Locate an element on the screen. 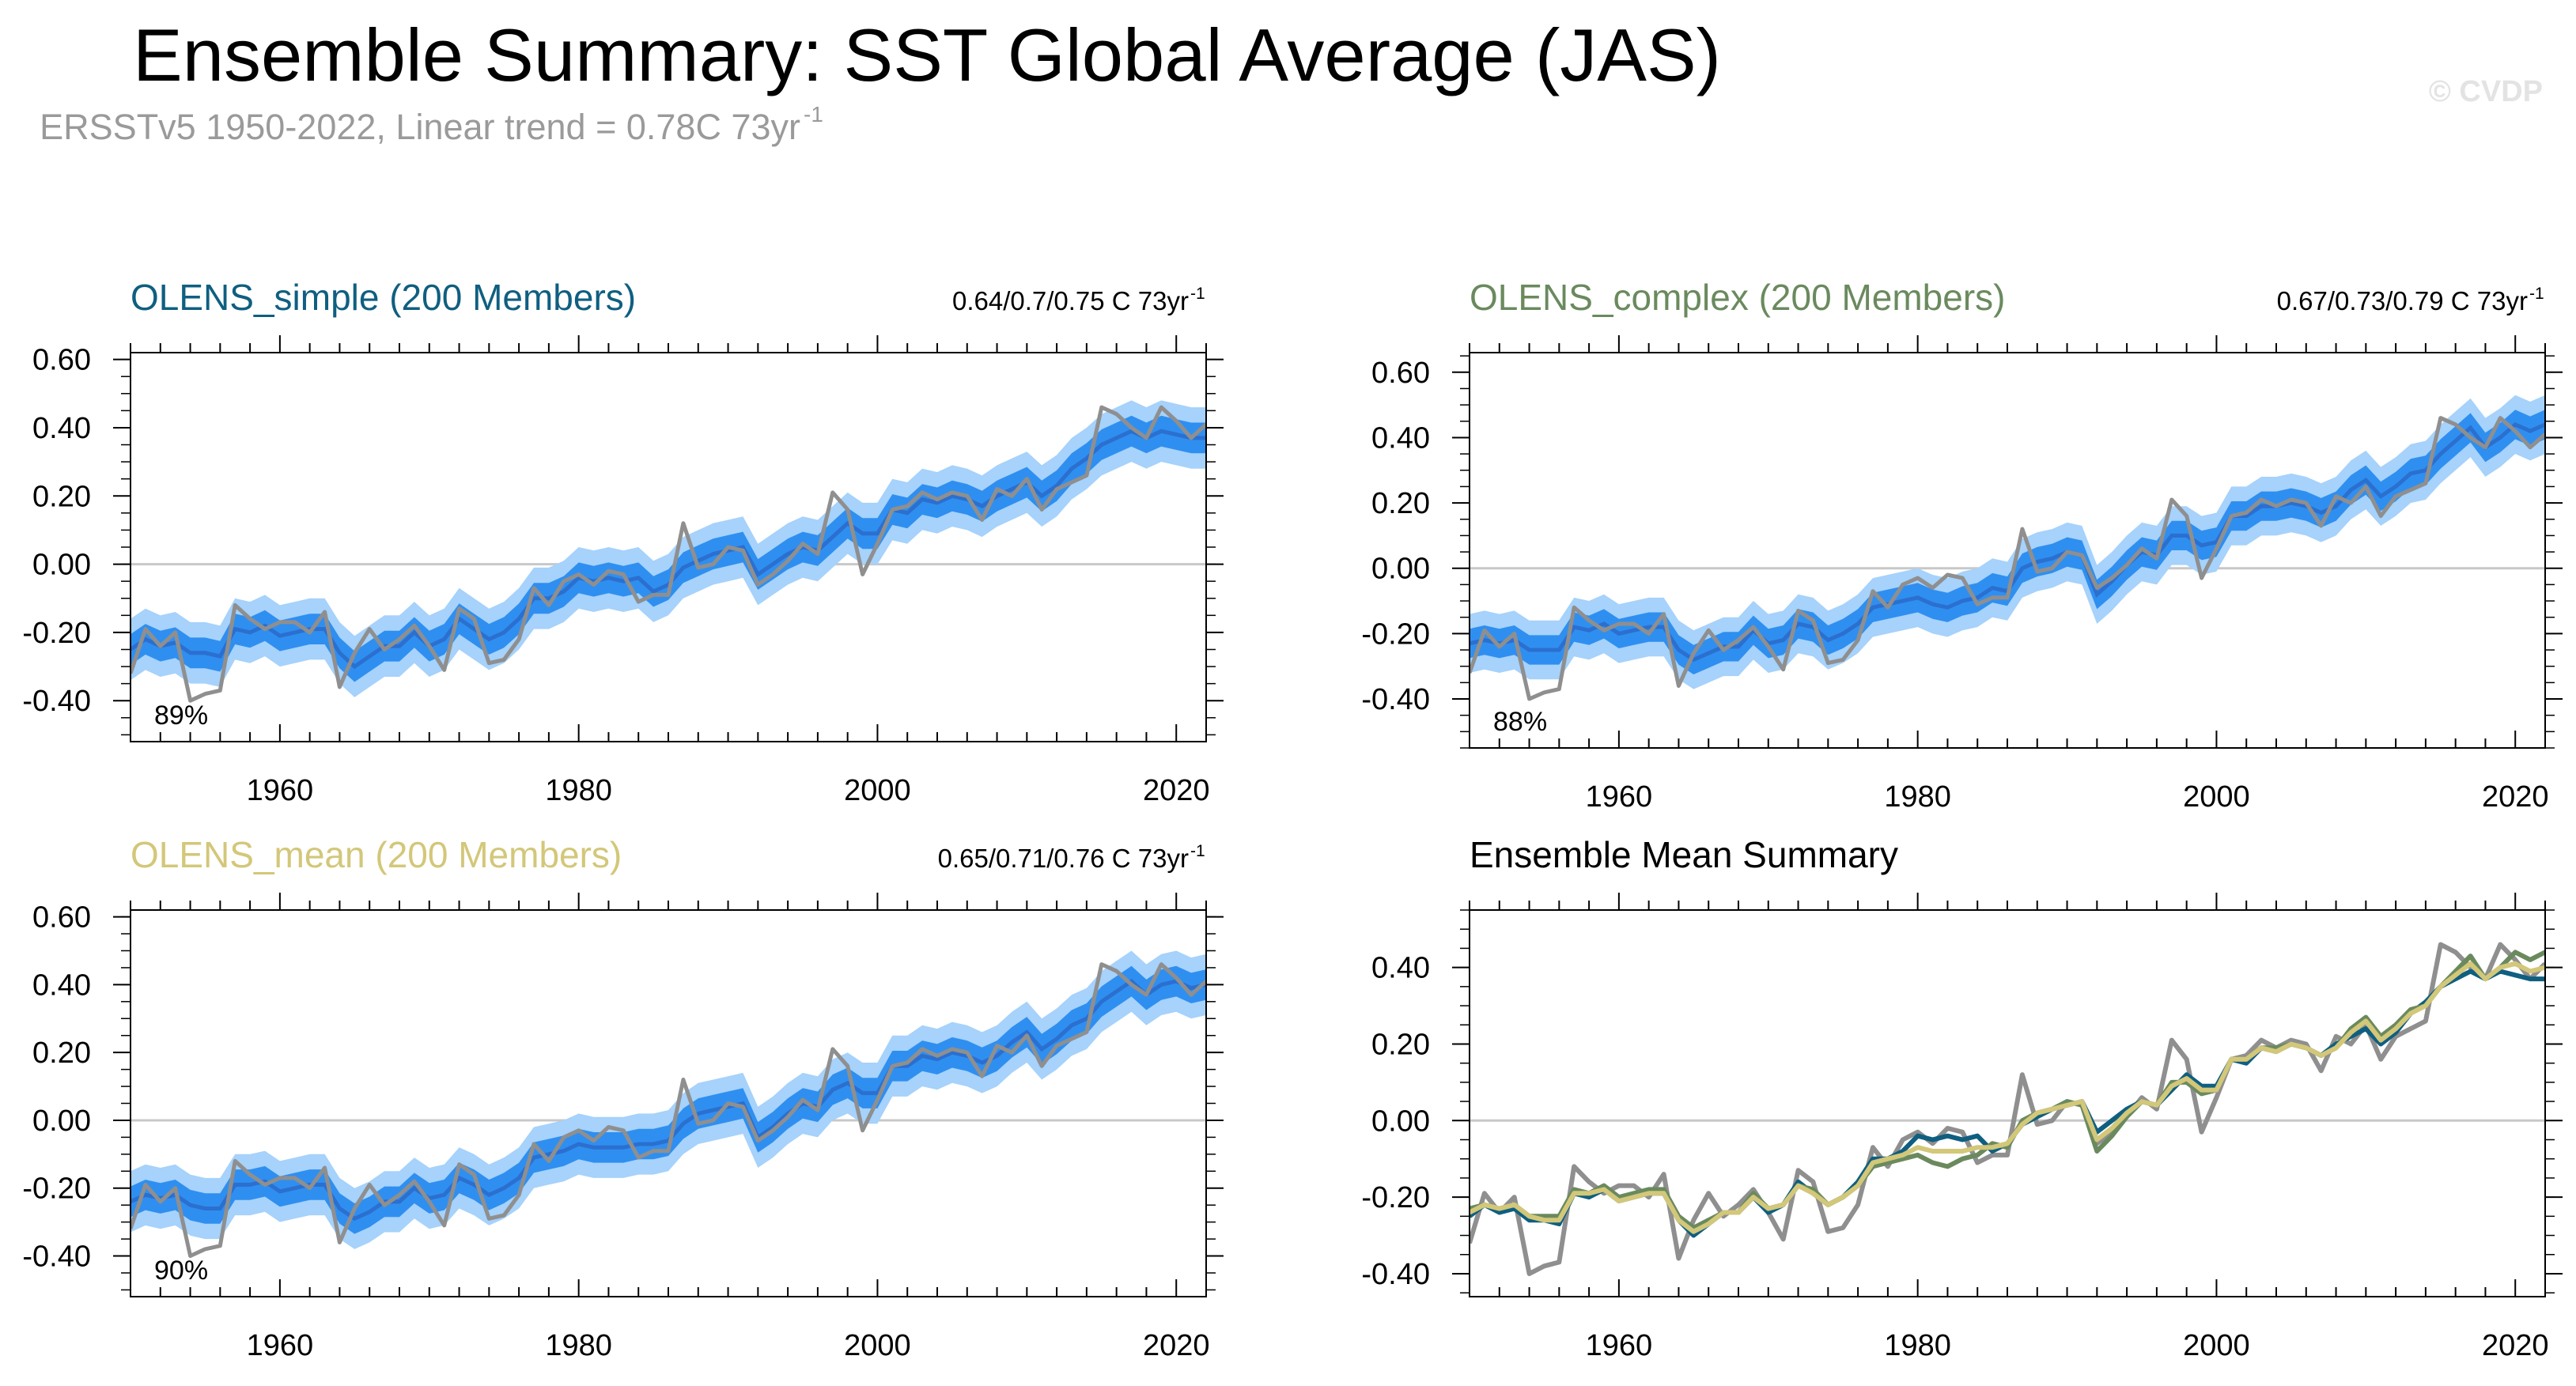 The width and height of the screenshot is (2576, 1386). trend-label: 0.67/0.73/0.79 C 73yr is located at coordinates (2403, 300).